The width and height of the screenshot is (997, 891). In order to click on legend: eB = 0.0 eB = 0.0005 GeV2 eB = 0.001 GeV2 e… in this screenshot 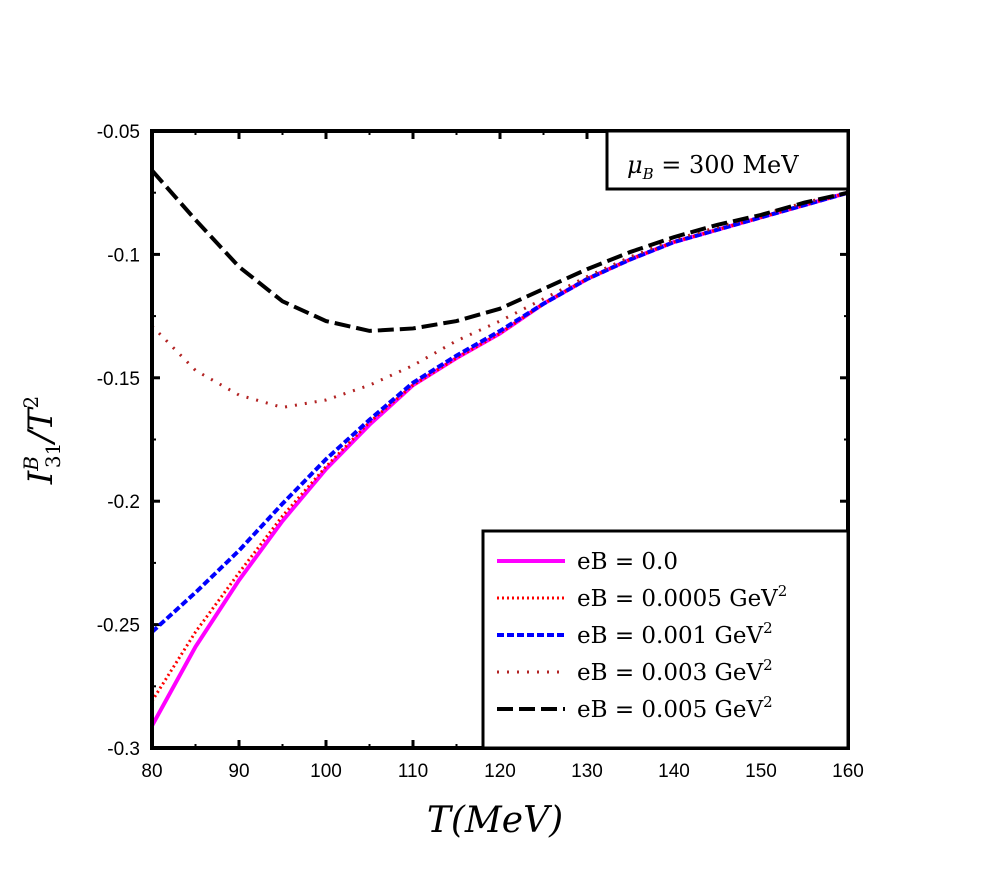, I will do `click(665, 639)`.